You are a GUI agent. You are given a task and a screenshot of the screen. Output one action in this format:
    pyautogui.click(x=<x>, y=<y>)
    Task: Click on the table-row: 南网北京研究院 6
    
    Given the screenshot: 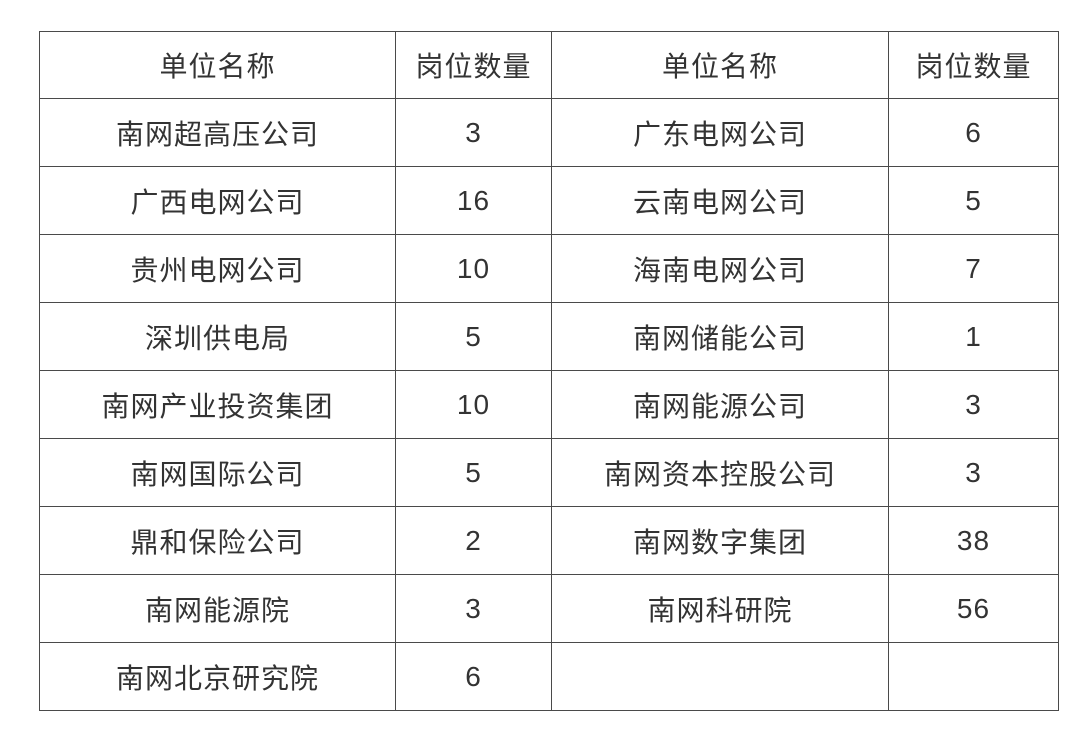 What is the action you would take?
    pyautogui.click(x=549, y=676)
    